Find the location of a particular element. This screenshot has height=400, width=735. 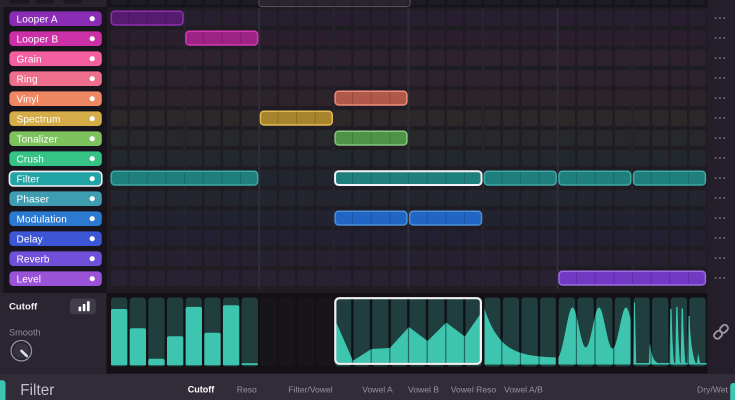

svg-text: Level is located at coordinates (29, 279).